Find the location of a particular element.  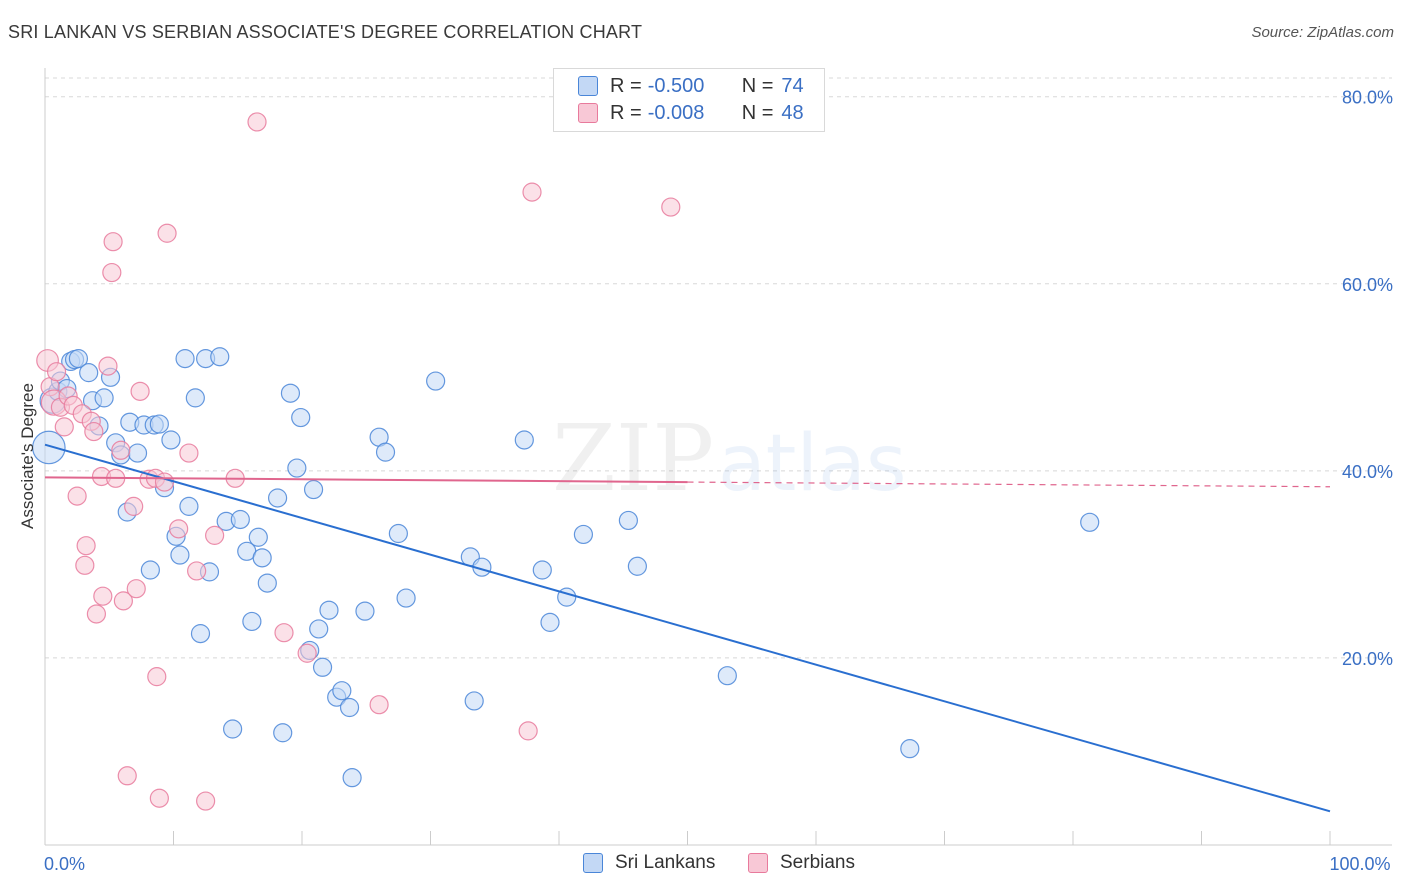

legend-row-serbians: R = -0.008 N = 48 is located at coordinates (691, 113).